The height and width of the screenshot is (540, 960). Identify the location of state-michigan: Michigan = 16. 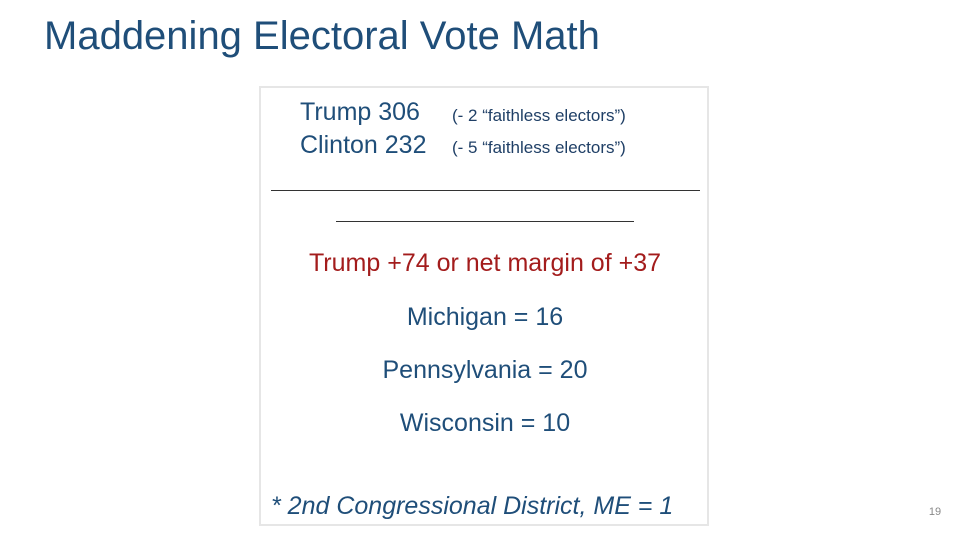
(485, 317).